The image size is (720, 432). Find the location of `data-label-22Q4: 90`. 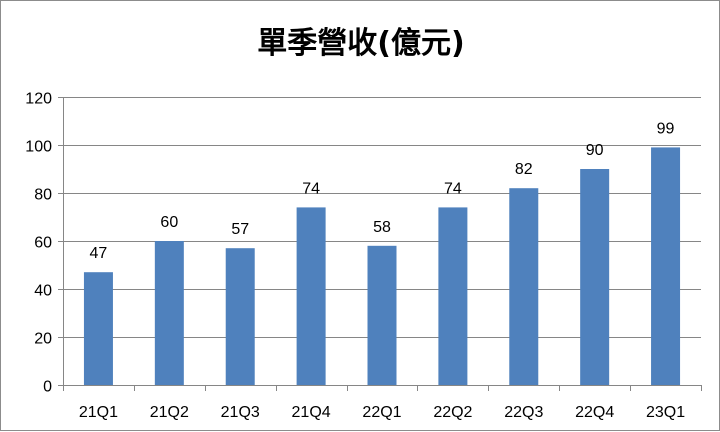

data-label-22Q4: 90 is located at coordinates (595, 150).